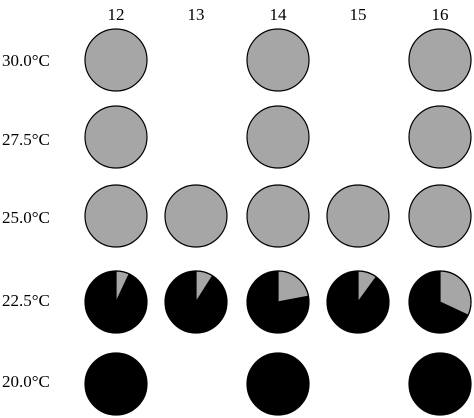 This screenshot has width=474, height=418. What do you see at coordinates (358, 14) in the screenshot?
I see `column-label-15: 15` at bounding box center [358, 14].